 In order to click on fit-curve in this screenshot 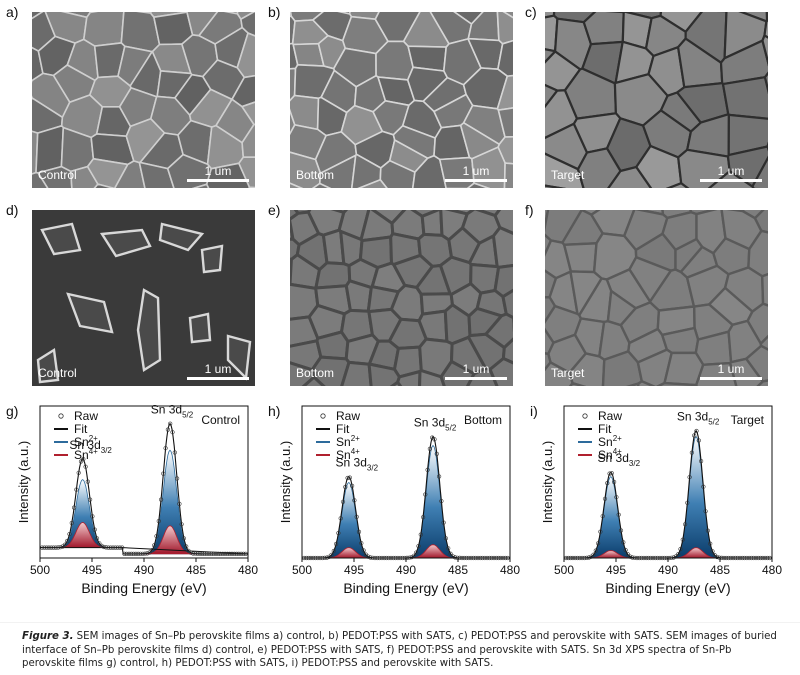, I will do `click(667, 494)`.